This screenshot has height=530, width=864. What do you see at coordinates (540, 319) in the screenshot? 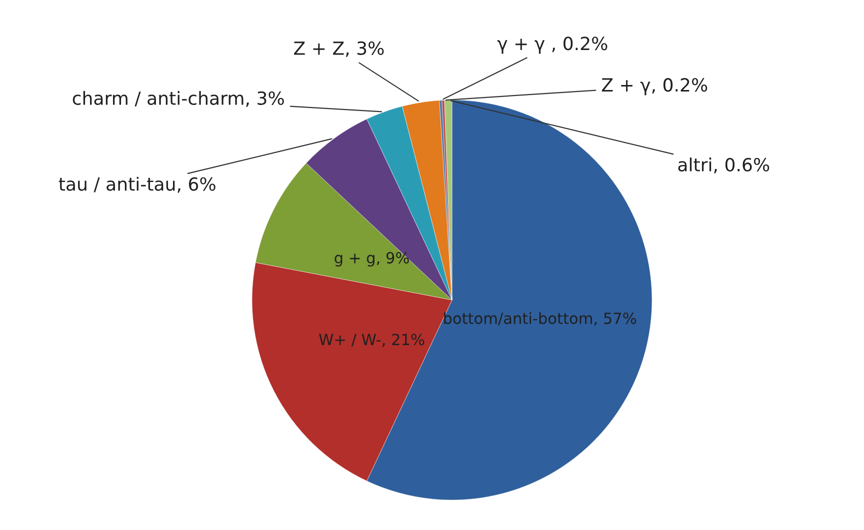
I see `slice-label: bottom/anti-bottom, 57%` at bounding box center [540, 319].